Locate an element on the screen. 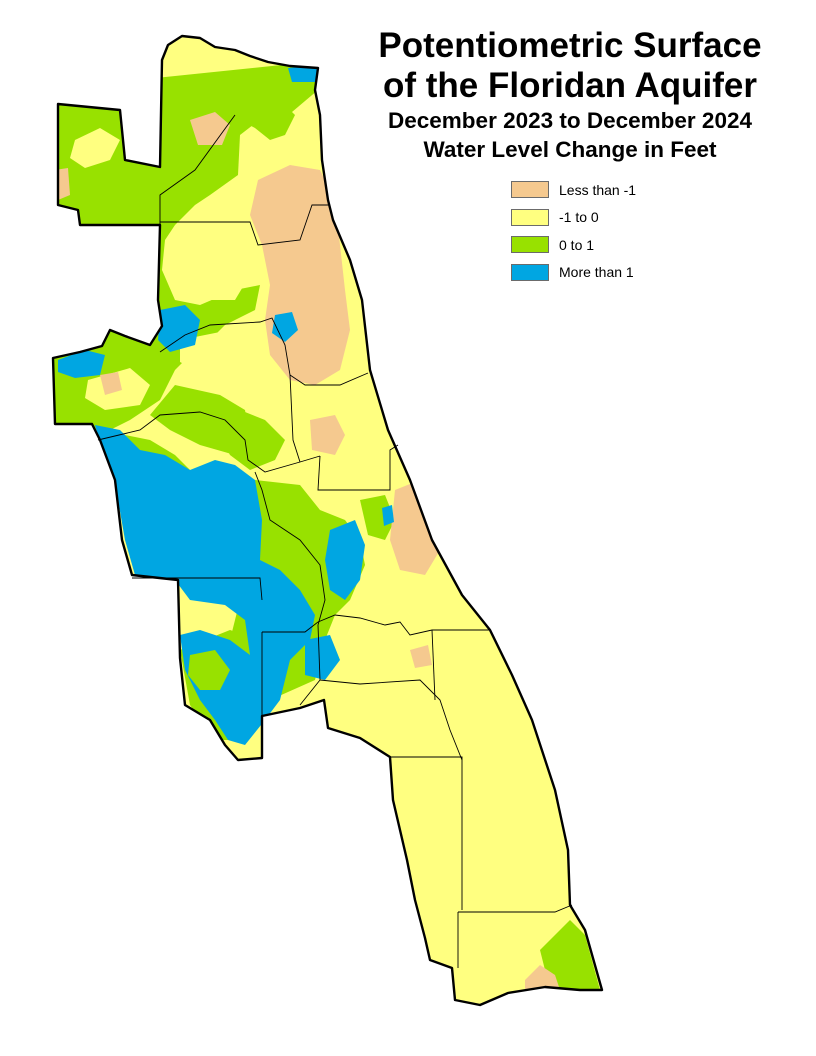 This screenshot has height=1056, width=816. zone-blue-river is located at coordinates (345, 560).